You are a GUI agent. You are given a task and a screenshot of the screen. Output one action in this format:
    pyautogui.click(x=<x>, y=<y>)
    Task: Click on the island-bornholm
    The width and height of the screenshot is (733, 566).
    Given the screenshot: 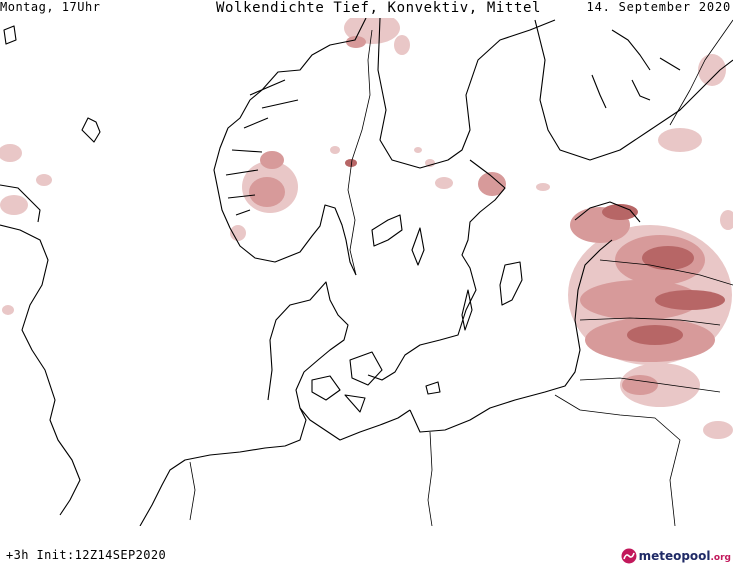 What is the action you would take?
    pyautogui.click(x=433, y=388)
    